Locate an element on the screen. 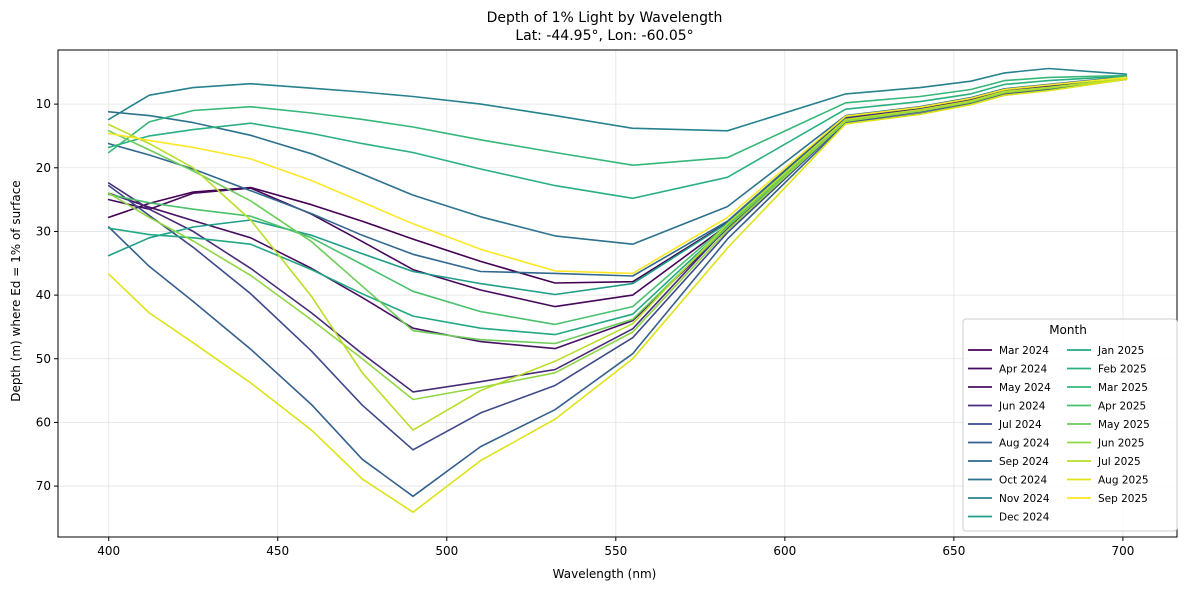 The width and height of the screenshot is (1189, 590). chart-subtitle: Lat: -44.95°, Lon: -60.05° is located at coordinates (604, 36).